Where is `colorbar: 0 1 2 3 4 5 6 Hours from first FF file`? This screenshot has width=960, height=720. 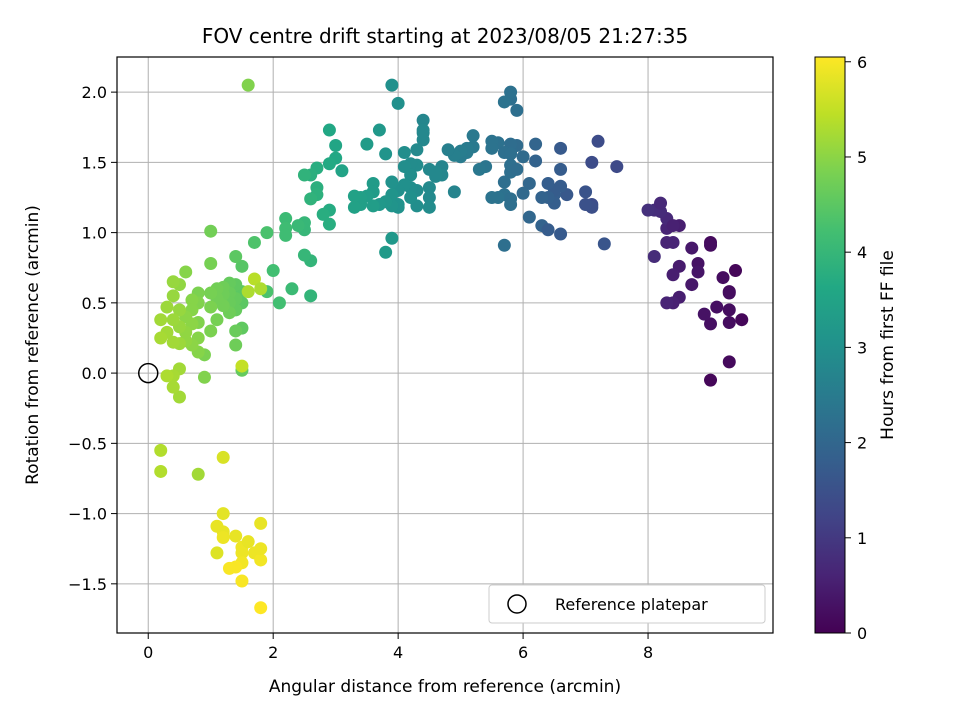
colorbar: 0 1 2 3 4 5 6 Hours from first FF file is located at coordinates (856, 348).